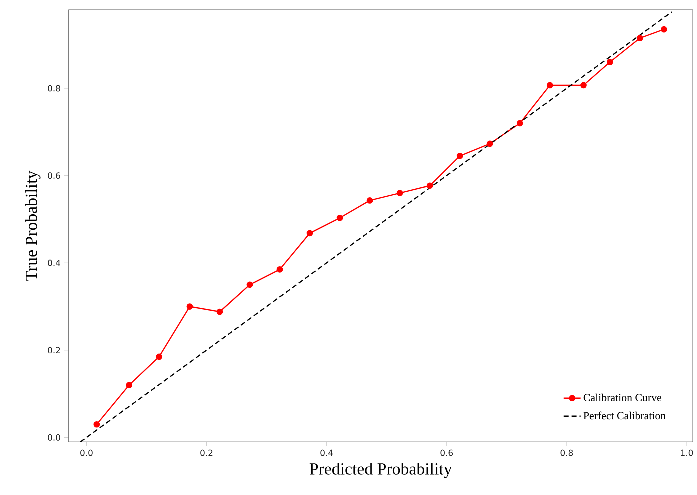 The height and width of the screenshot is (495, 697). What do you see at coordinates (567, 453) in the screenshot?
I see `x-tick-label: 0.8` at bounding box center [567, 453].